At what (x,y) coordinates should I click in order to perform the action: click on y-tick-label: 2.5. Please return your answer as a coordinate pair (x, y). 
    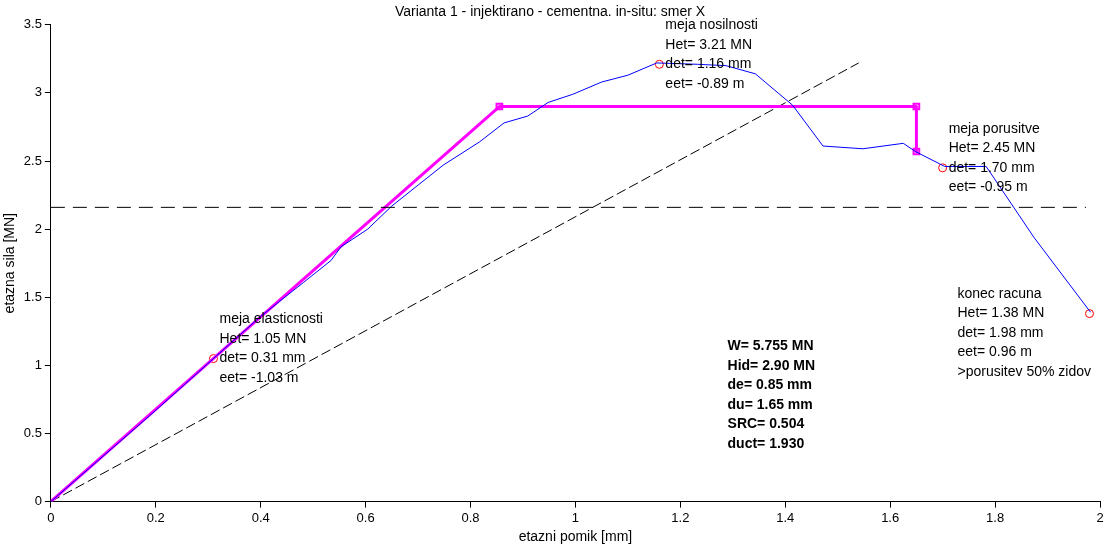
    Looking at the image, I should click on (32, 160).